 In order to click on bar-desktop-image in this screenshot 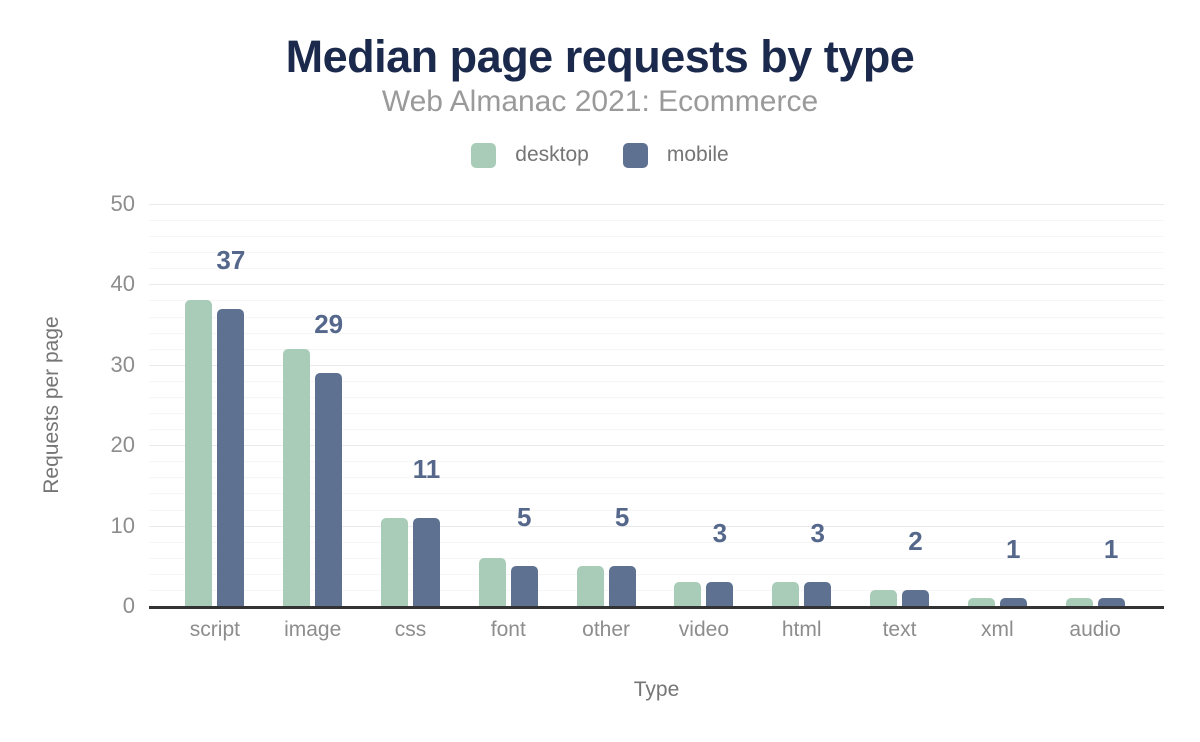, I will do `click(297, 477)`.